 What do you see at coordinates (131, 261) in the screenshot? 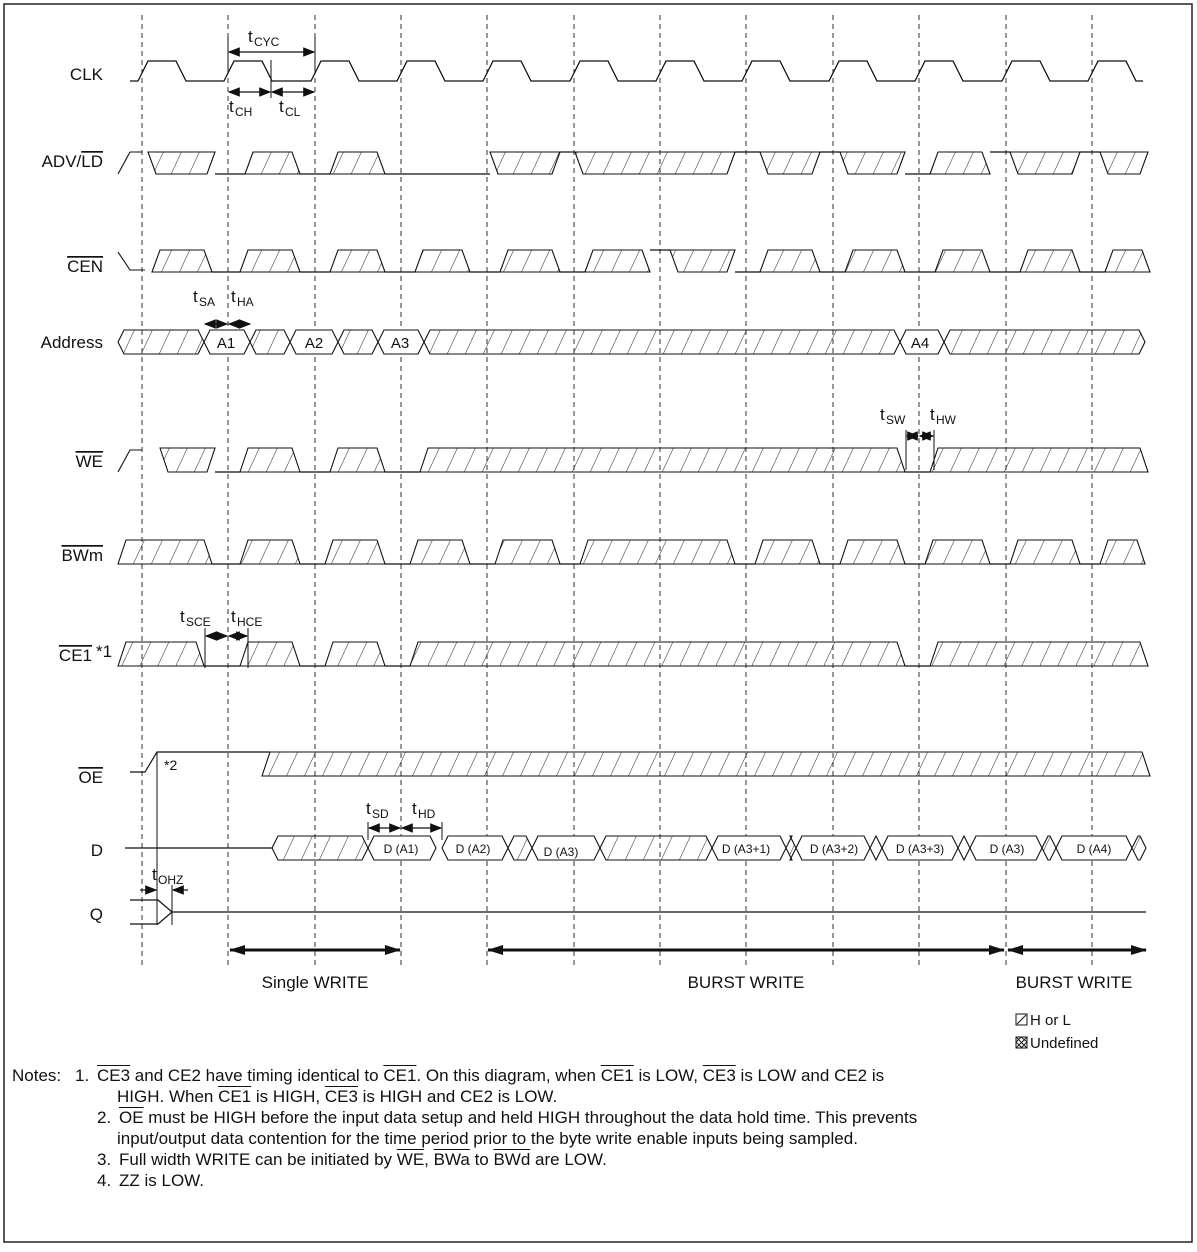
I see `cen-start` at bounding box center [131, 261].